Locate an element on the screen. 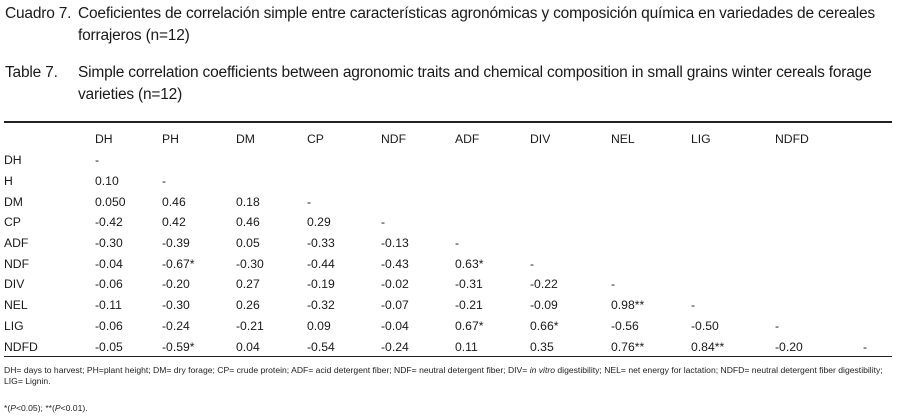  header-corner is located at coordinates (49, 139).